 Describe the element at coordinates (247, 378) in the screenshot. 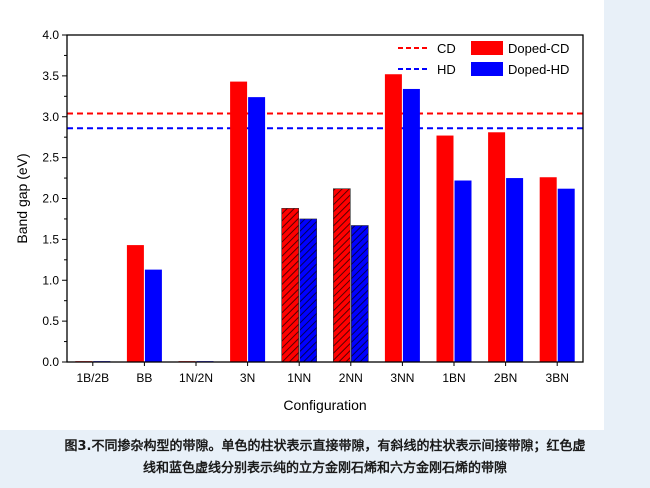

I see `x-tick-label: 3N` at that location.